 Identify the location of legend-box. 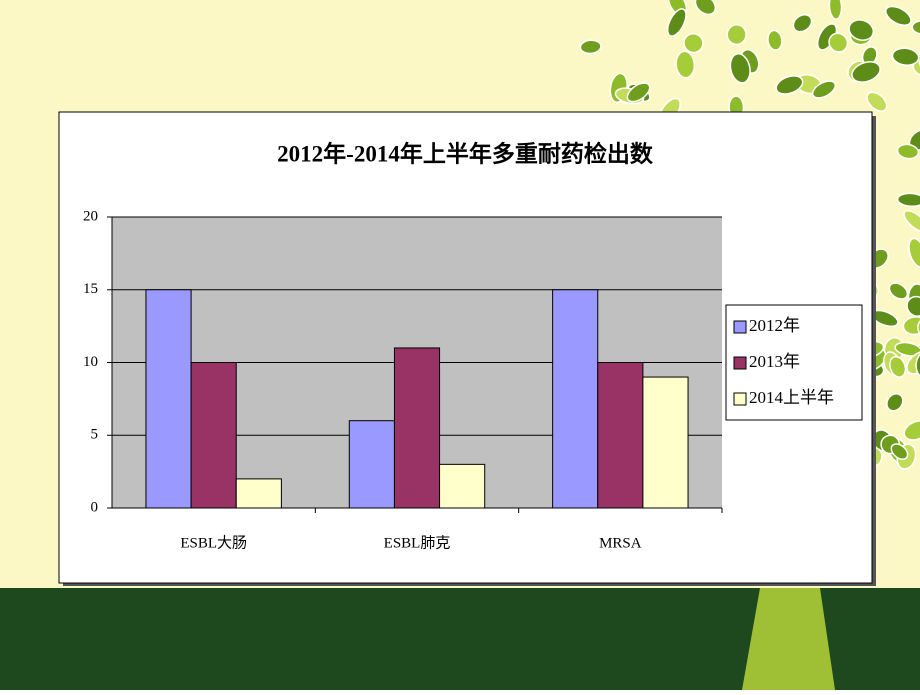
(794, 362).